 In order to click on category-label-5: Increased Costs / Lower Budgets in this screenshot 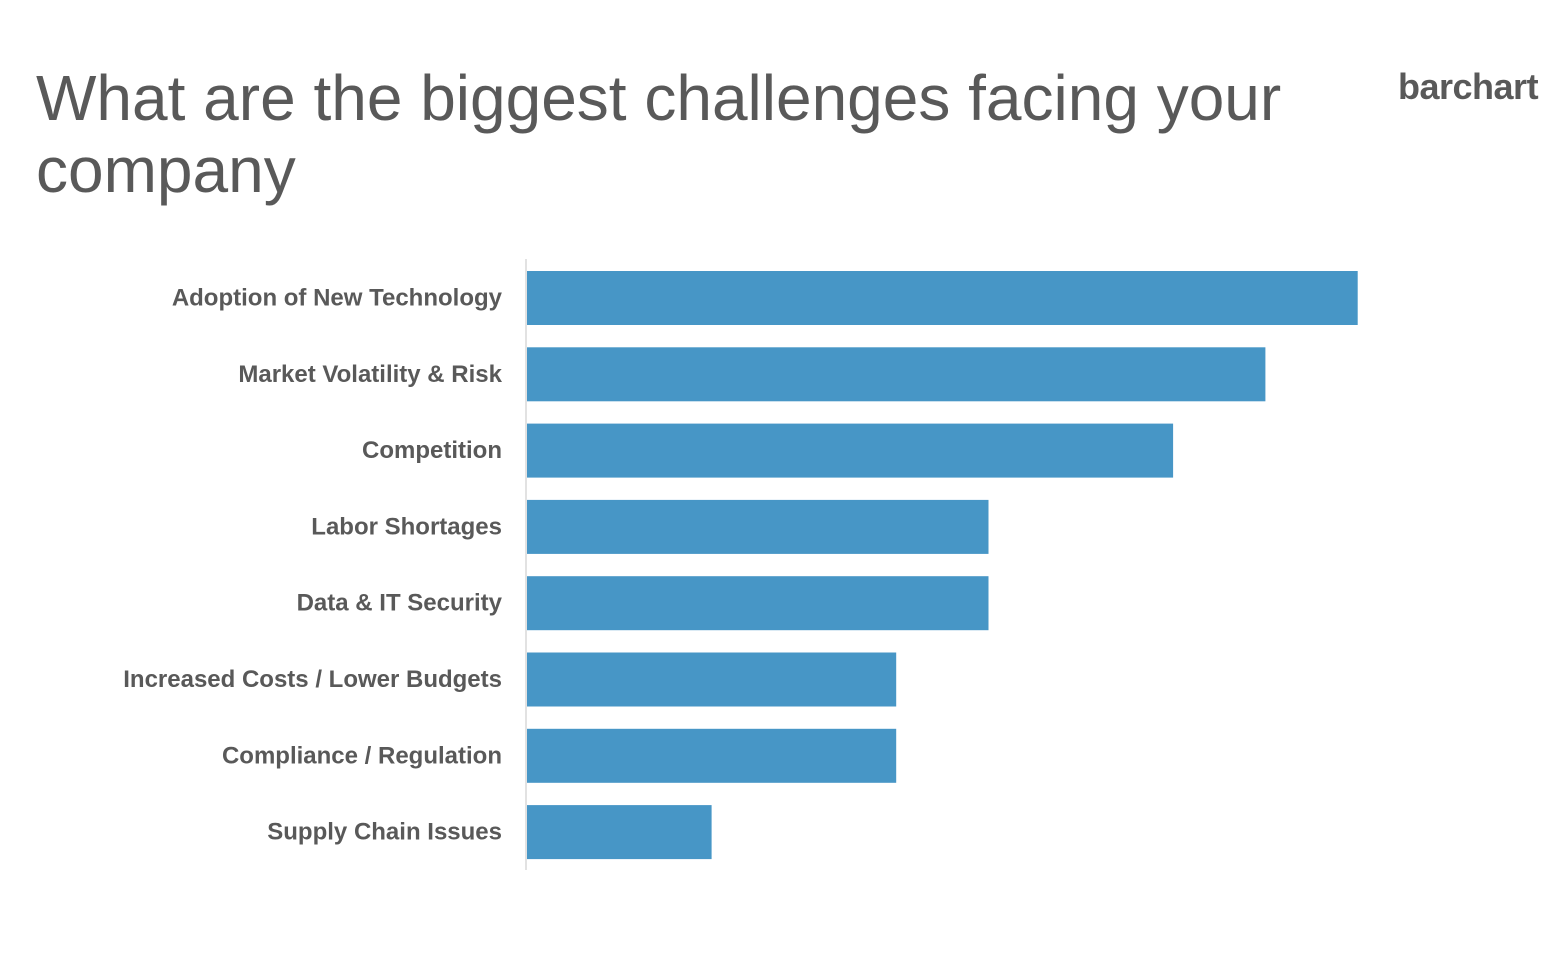, I will do `click(312, 679)`.